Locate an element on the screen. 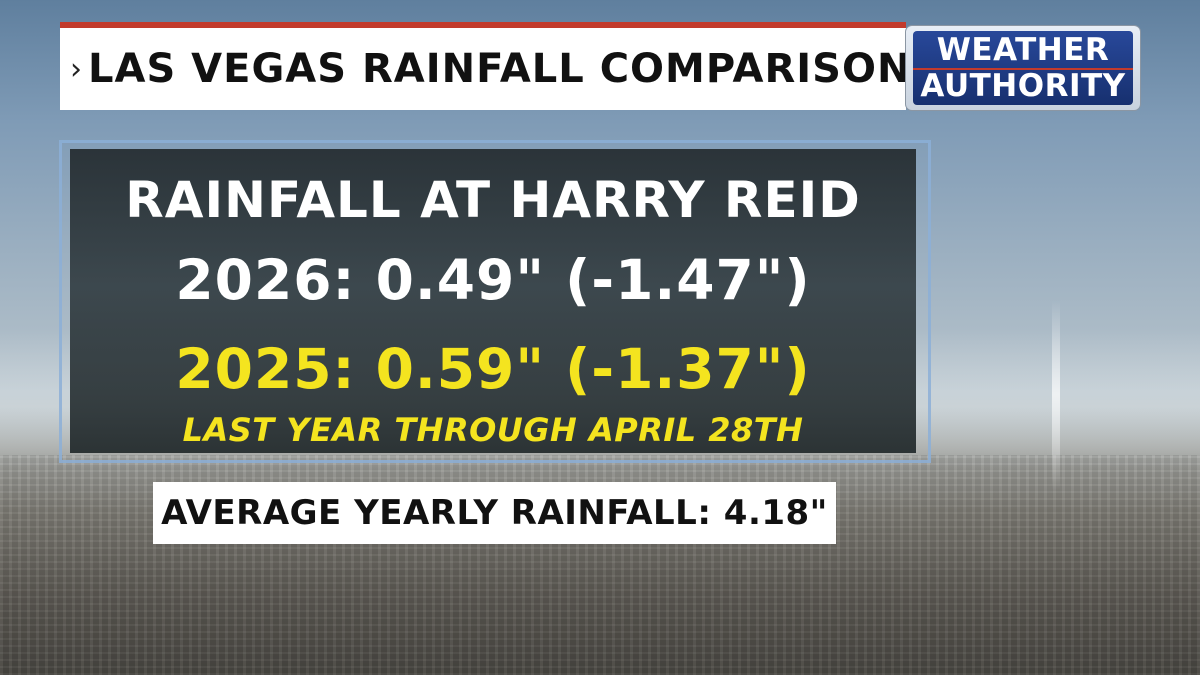 Image resolution: width=1200 pixels, height=675 pixels. title-banner: › LAS VEGAS RAINFALL COMPARISON is located at coordinates (485, 69).